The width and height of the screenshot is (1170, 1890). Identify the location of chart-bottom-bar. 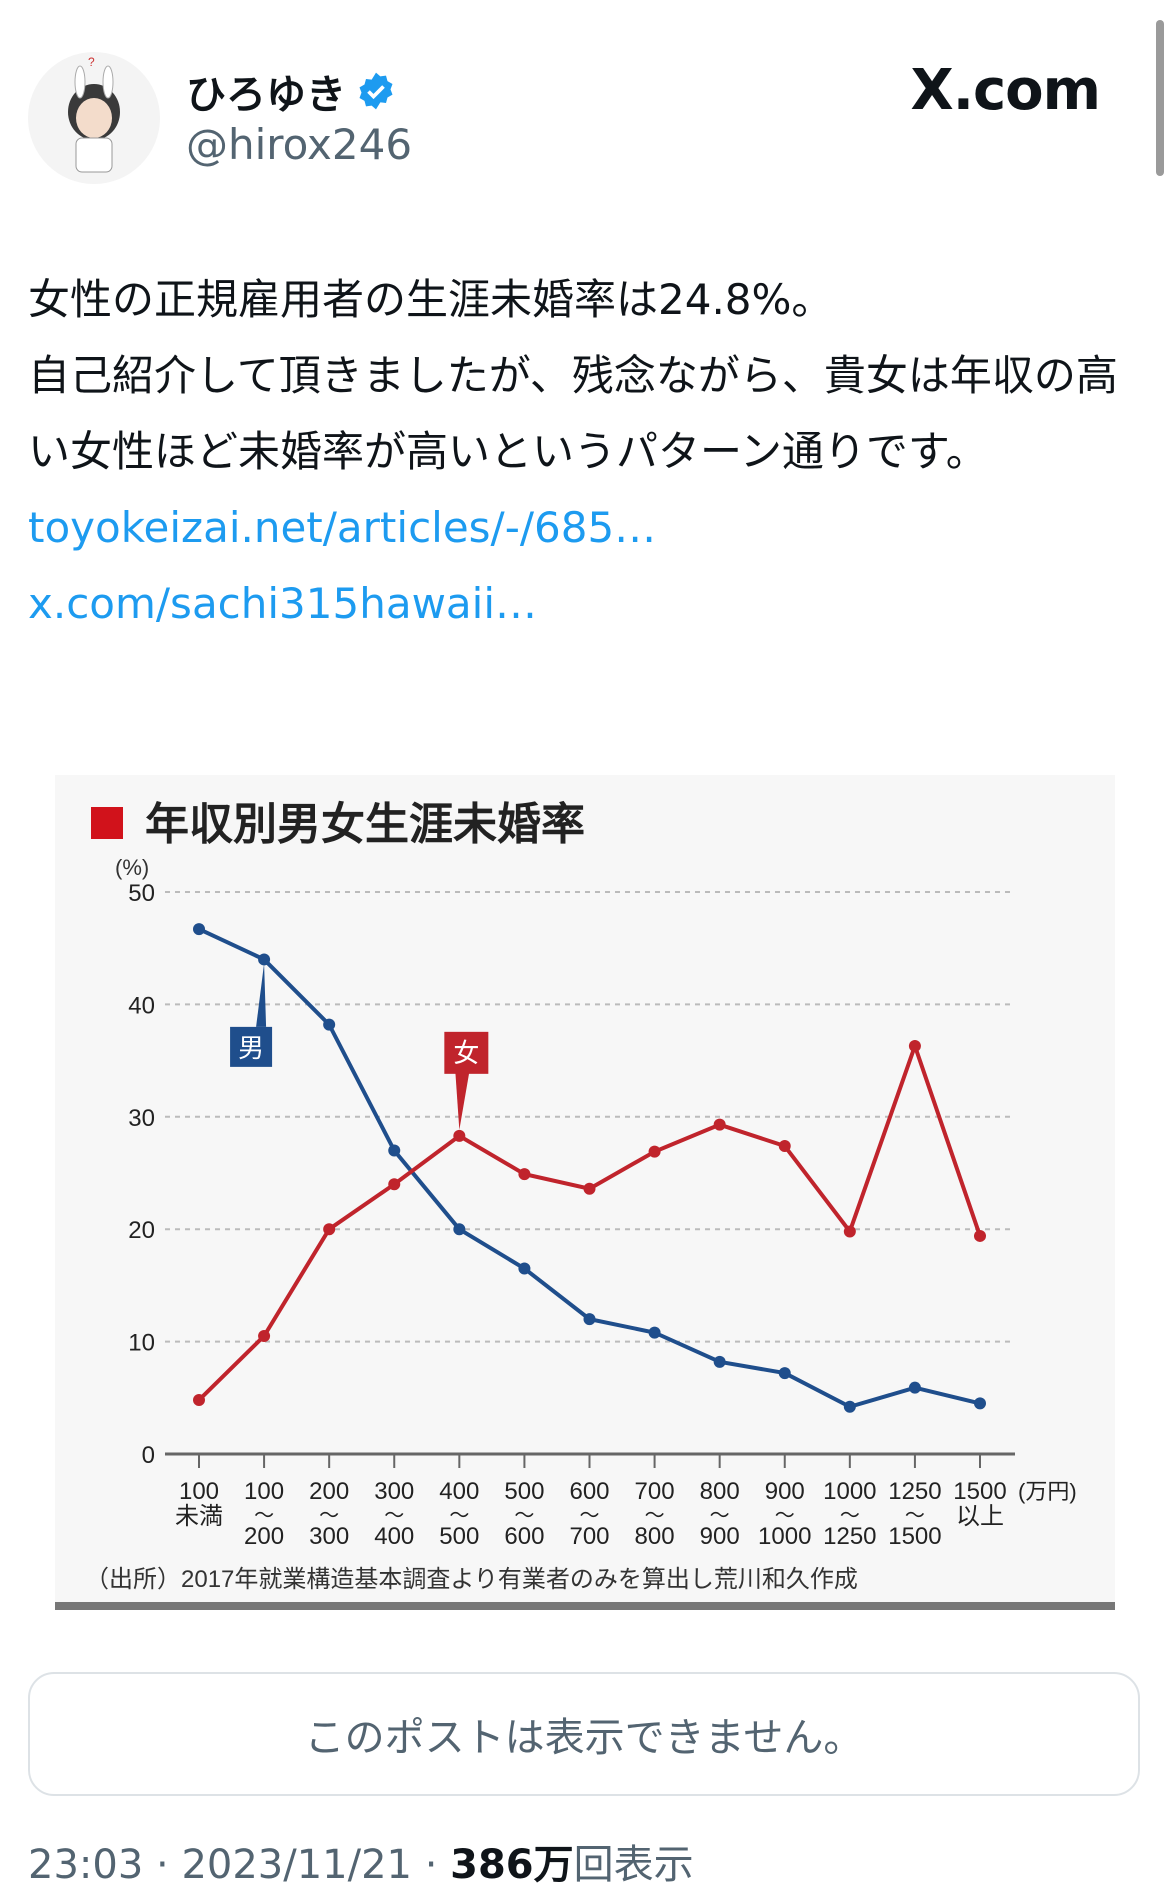
(585, 1606).